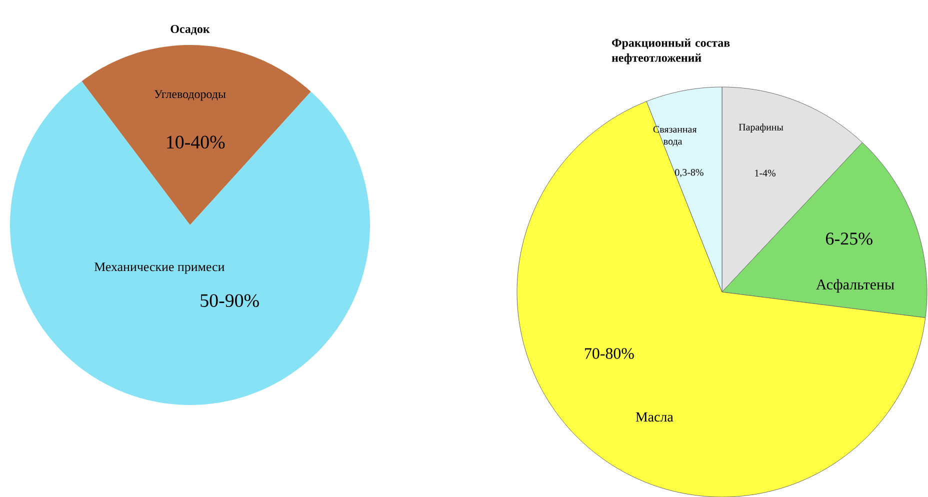 The width and height of the screenshot is (928, 497). What do you see at coordinates (196, 142) in the screenshot?
I see `text: 10-40%` at bounding box center [196, 142].